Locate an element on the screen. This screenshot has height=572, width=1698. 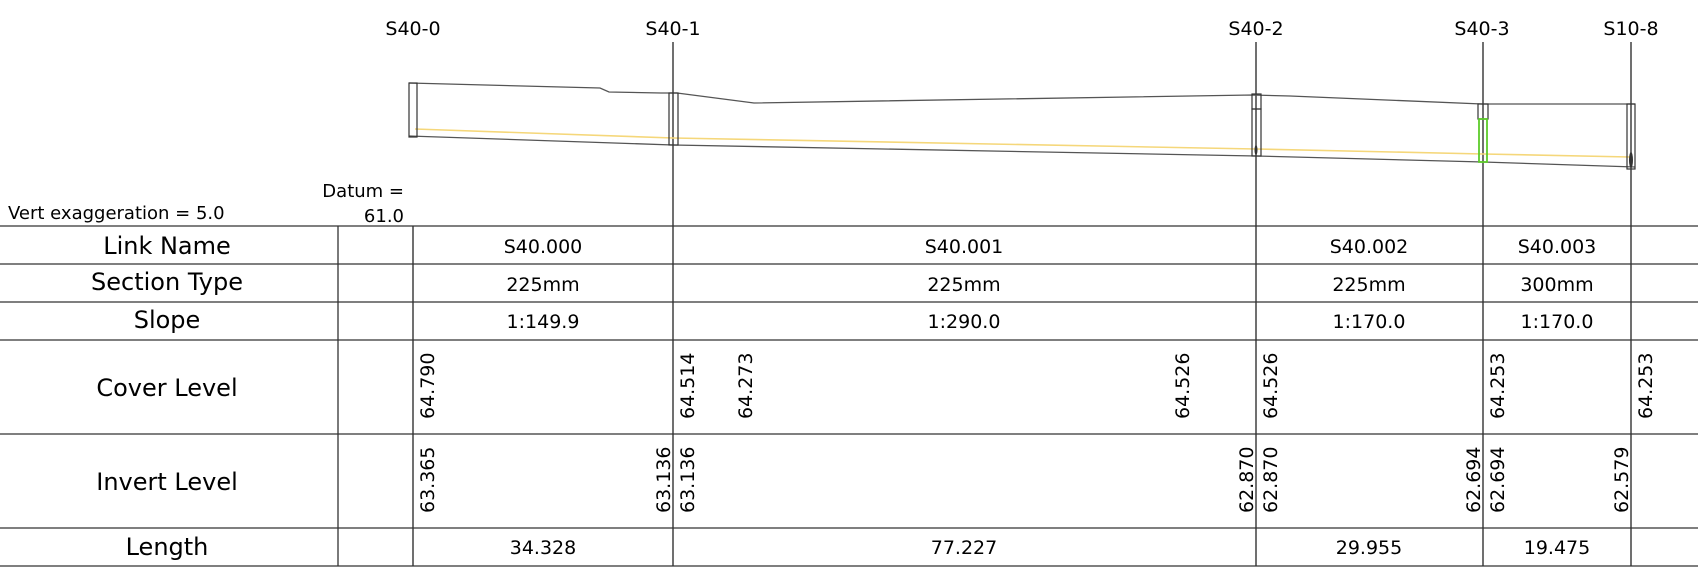
pipe-invert-line is located at coordinates (1022, 151).